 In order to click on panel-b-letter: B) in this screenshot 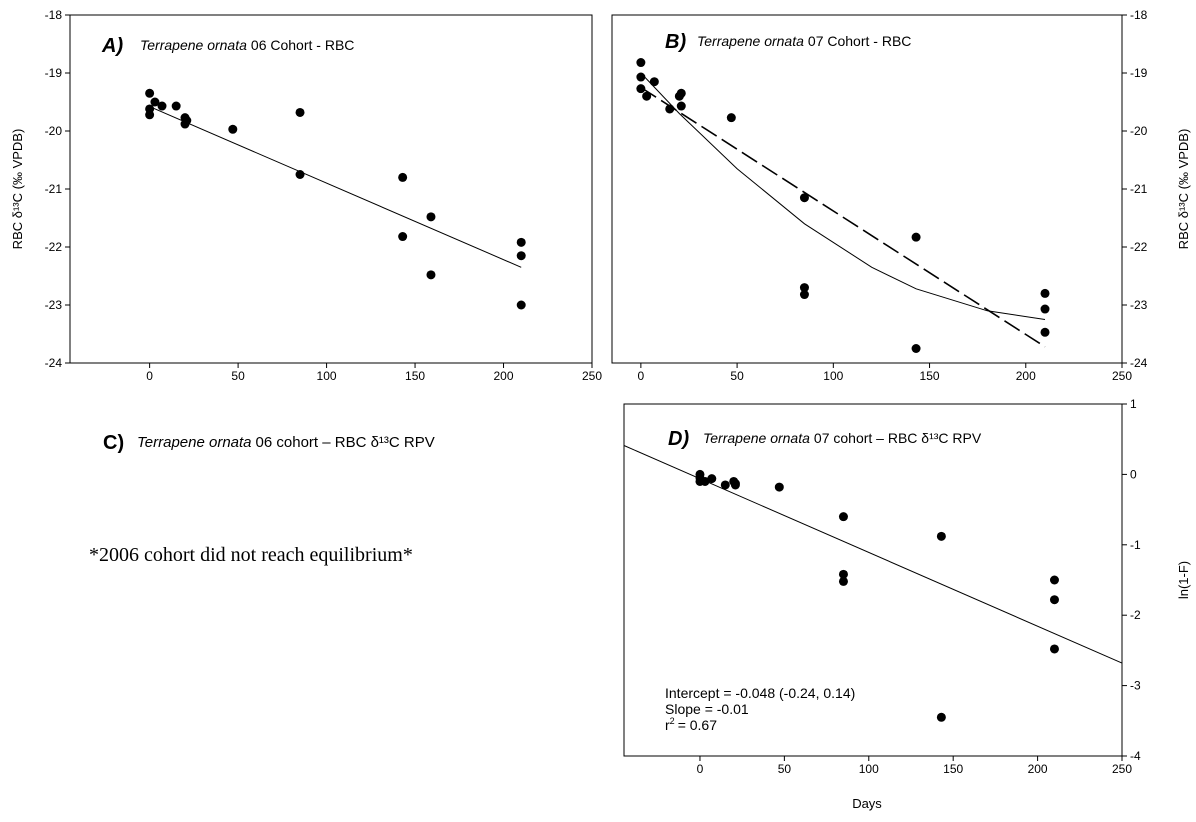, I will do `click(675, 42)`.